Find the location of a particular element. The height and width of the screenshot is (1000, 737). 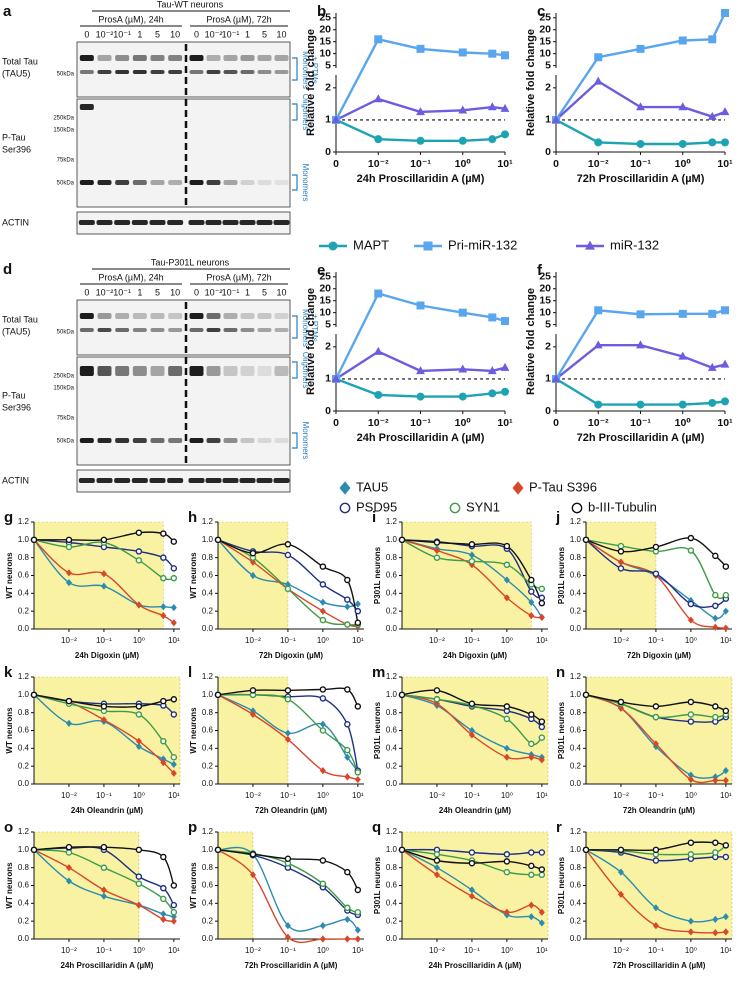

y-tick-label: 0.2 is located at coordinates (576, 765).